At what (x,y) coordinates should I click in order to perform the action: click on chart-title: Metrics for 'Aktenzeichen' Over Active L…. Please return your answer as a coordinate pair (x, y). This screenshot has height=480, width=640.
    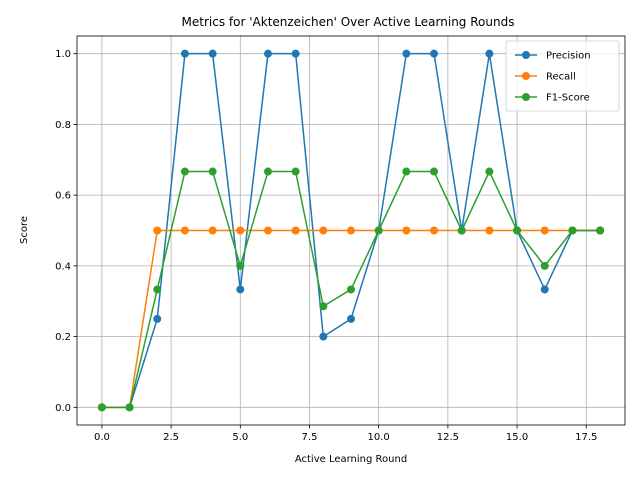
    Looking at the image, I should click on (348, 22).